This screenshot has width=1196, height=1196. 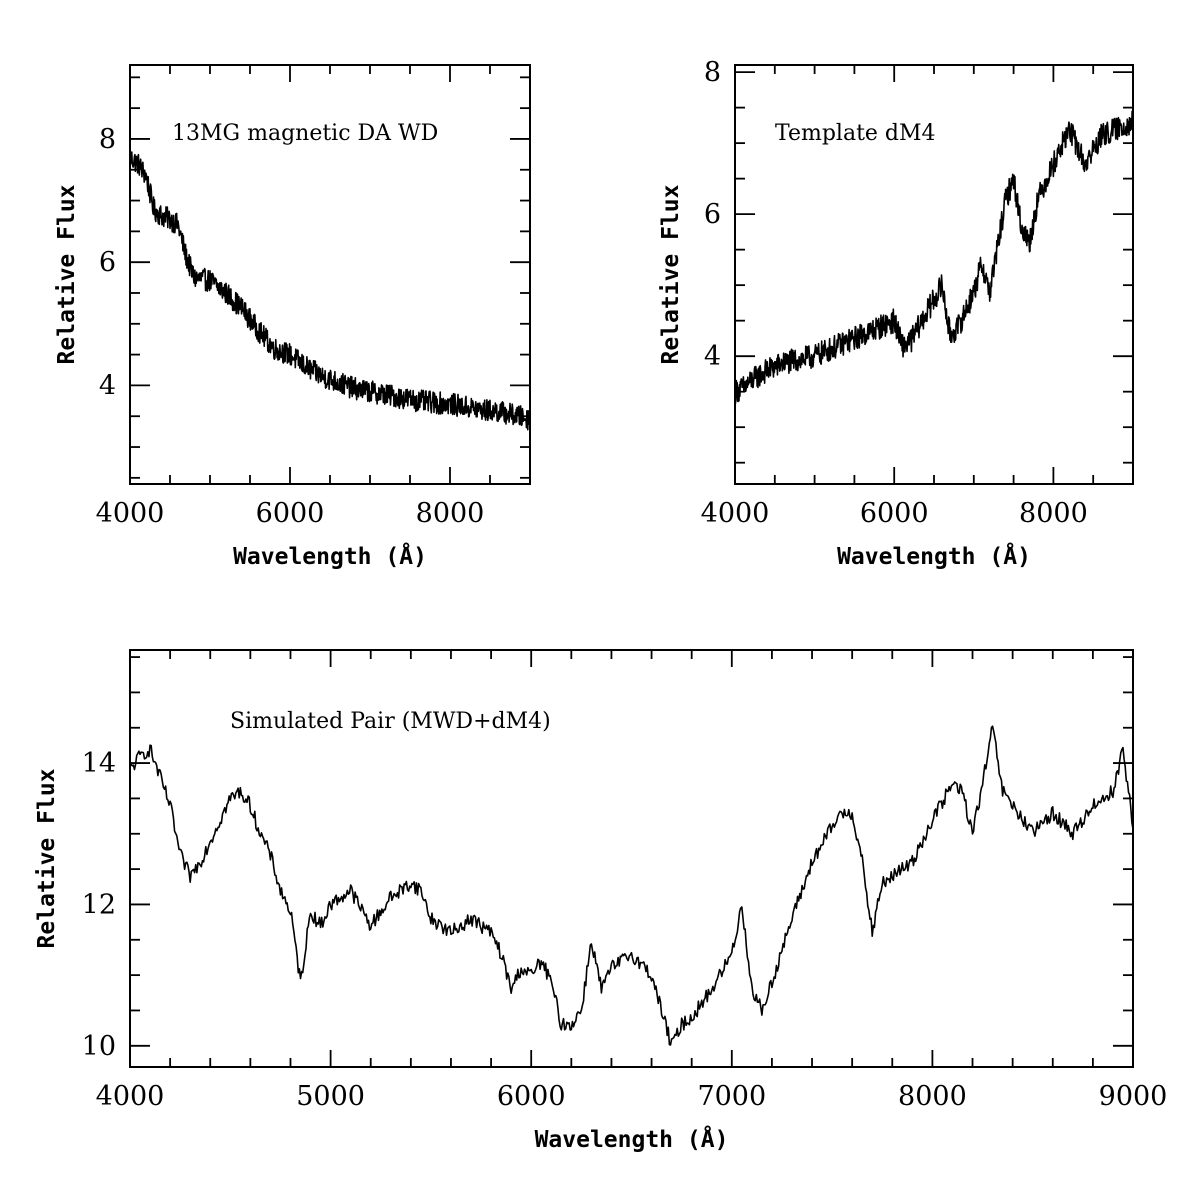 What do you see at coordinates (99, 1046) in the screenshot?
I see `y-tick-label: 10` at bounding box center [99, 1046].